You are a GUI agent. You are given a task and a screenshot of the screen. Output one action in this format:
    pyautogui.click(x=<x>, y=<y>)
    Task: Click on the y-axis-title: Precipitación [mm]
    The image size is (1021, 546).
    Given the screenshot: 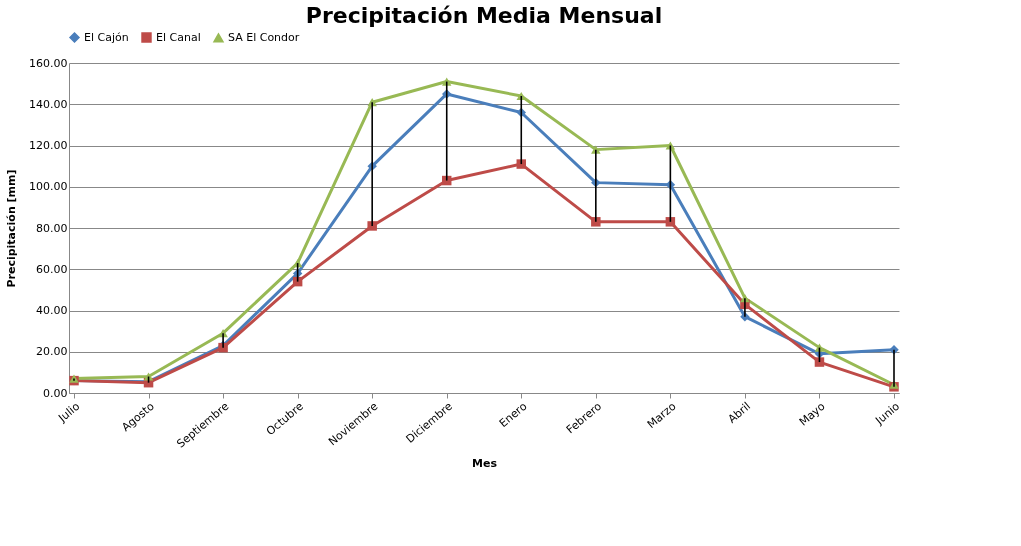 What is the action you would take?
    pyautogui.click(x=12, y=228)
    